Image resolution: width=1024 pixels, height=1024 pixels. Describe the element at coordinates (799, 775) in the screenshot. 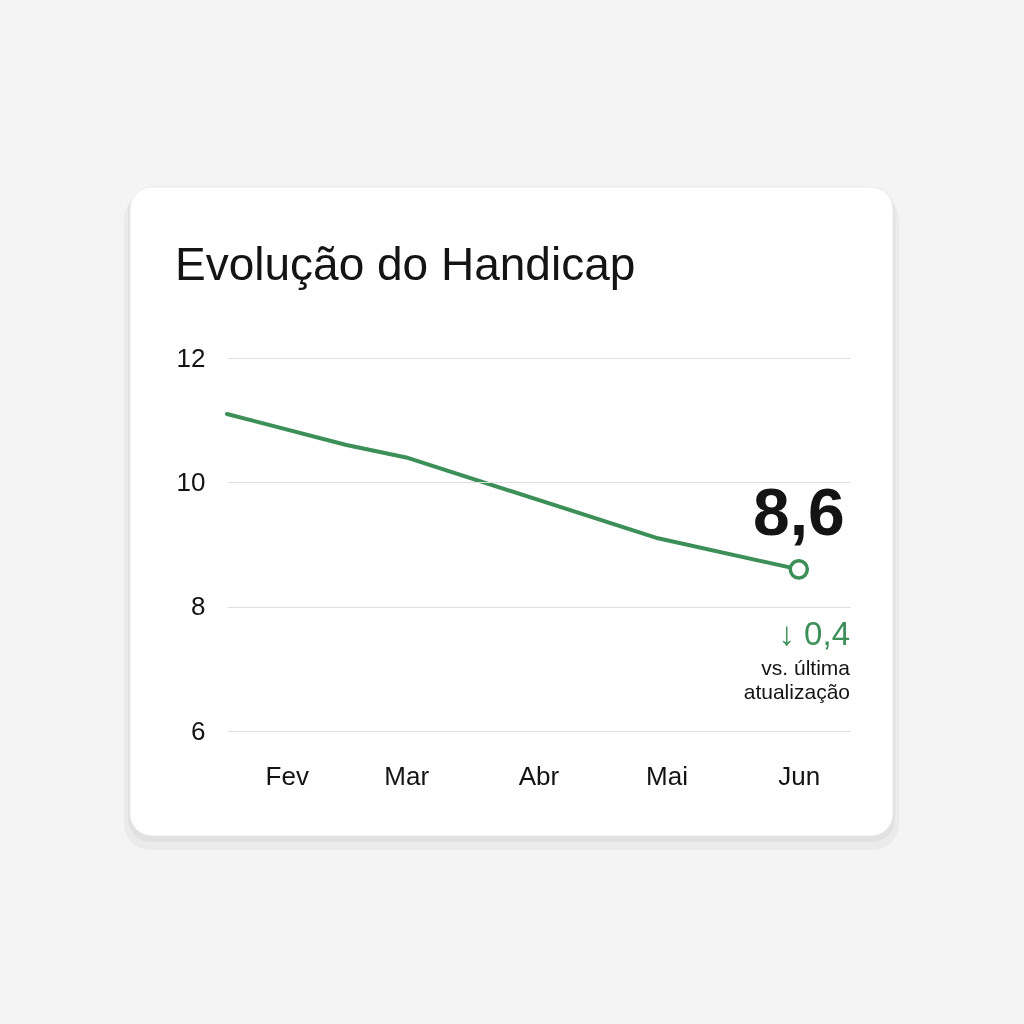

I see `x-tick-label: Jun` at that location.